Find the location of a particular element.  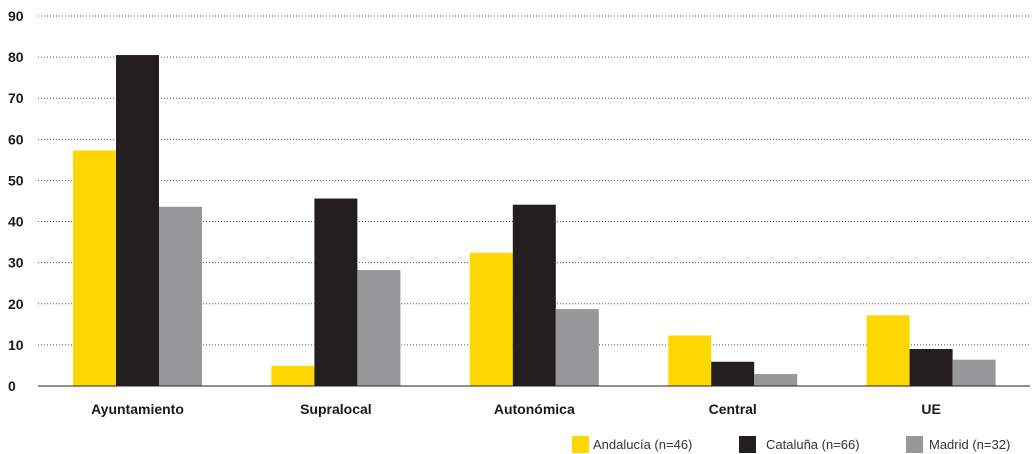

legend-label: Andalucía (n=46) is located at coordinates (642, 444).